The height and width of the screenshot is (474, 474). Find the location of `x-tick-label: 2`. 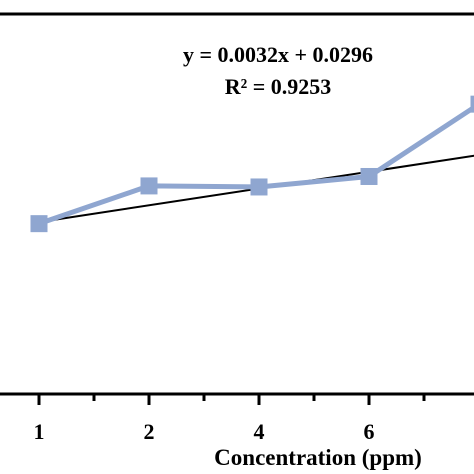

x-tick-label: 2 is located at coordinates (149, 431).